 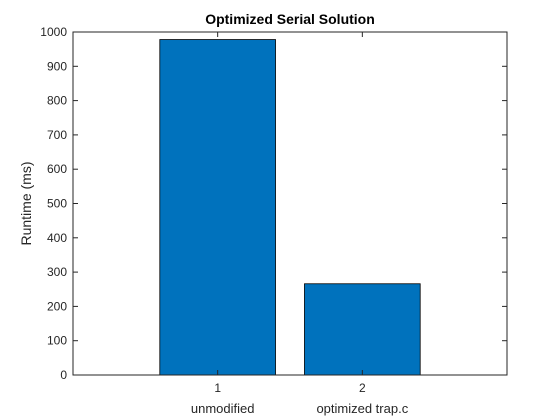 I want to click on x-tick-label: 2, so click(x=362, y=388).